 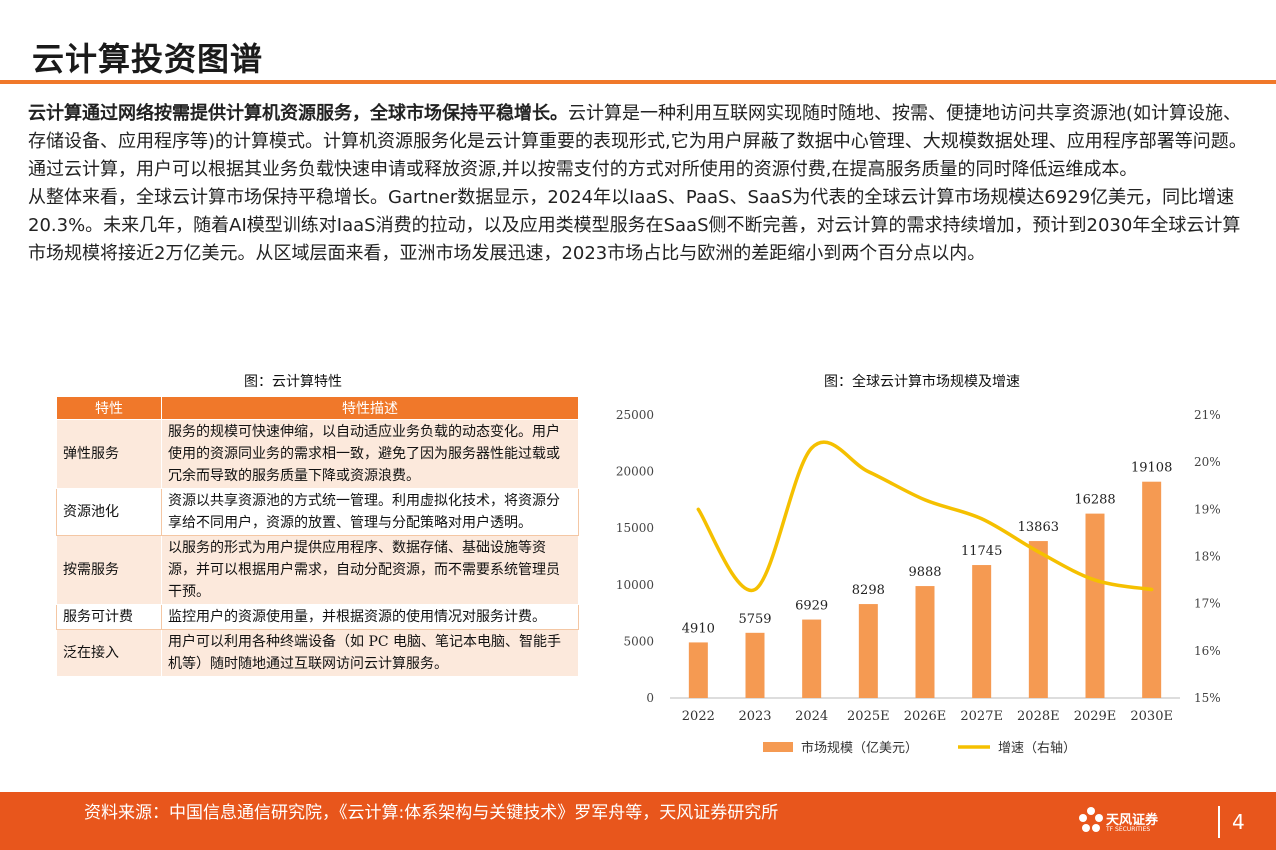 What do you see at coordinates (1037, 748) in the screenshot?
I see `legend-line-label: 增速（右轴）` at bounding box center [1037, 748].